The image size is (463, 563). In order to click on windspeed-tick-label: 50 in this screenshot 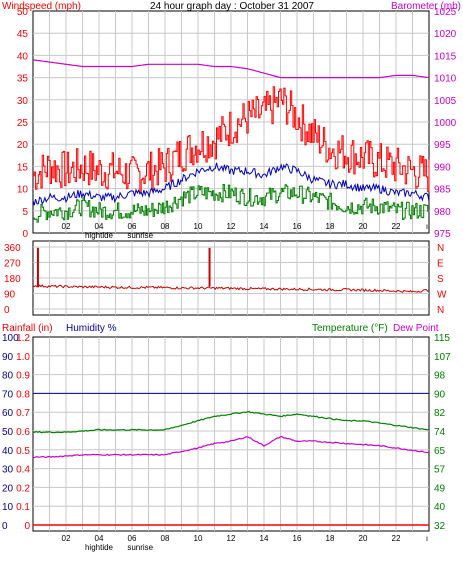, I will do `click(23, 12)`.